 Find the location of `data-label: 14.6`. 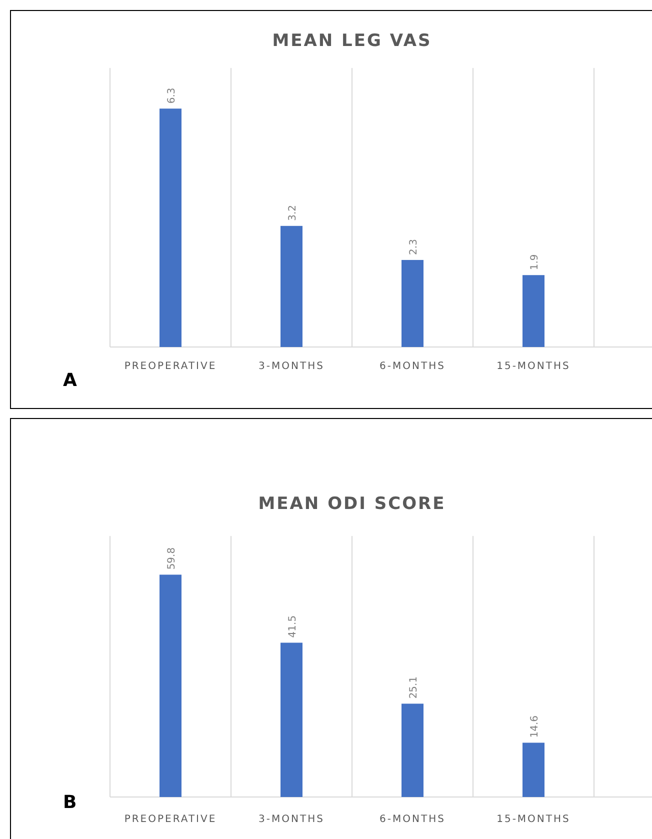

data-label: 14.6 is located at coordinates (535, 726).